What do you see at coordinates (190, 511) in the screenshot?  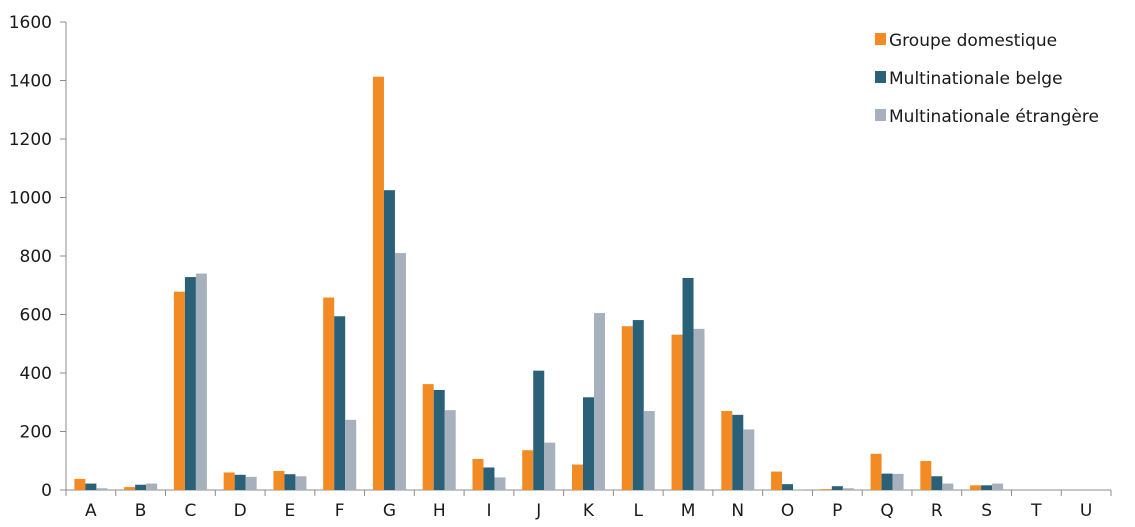 I see `x-tick-label: C` at bounding box center [190, 511].